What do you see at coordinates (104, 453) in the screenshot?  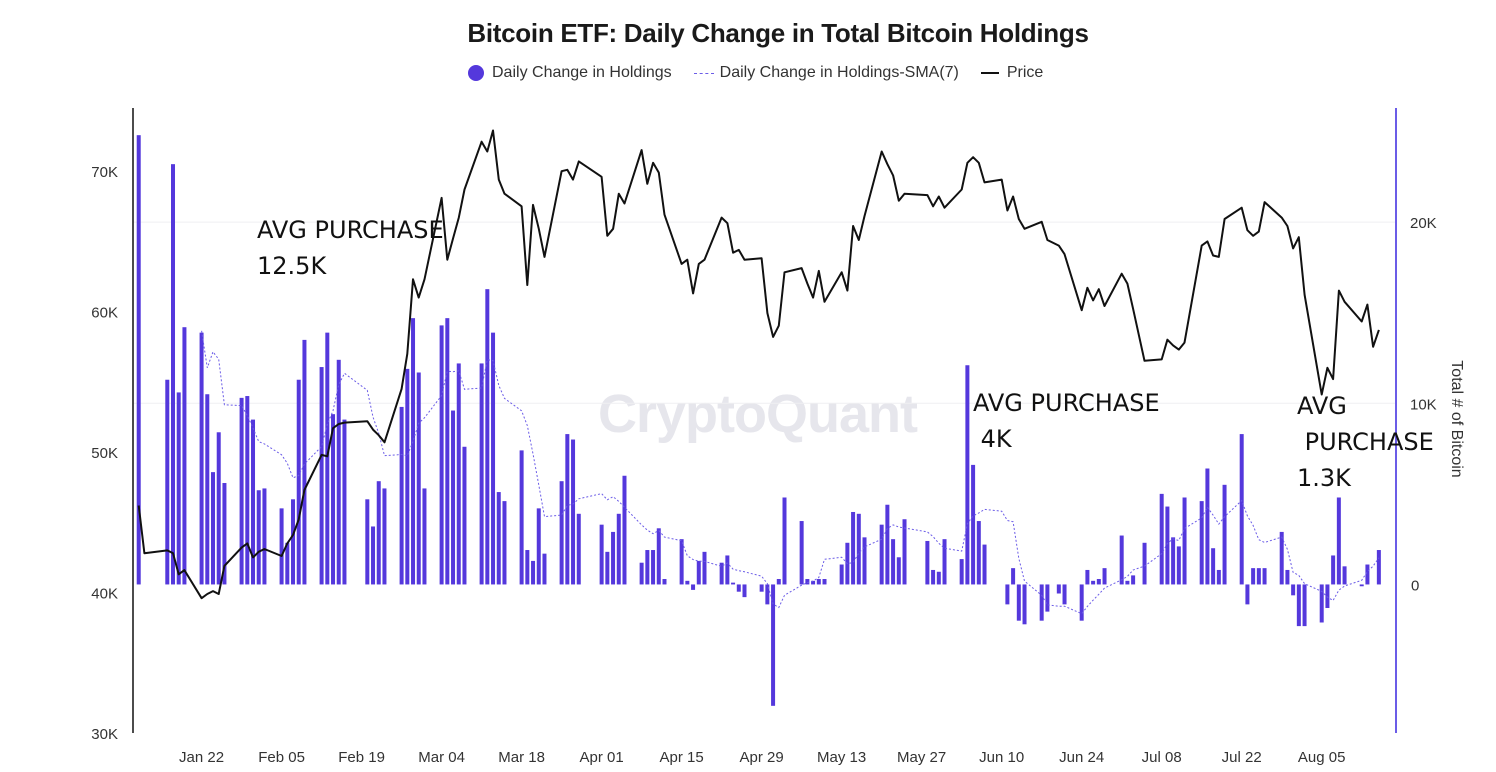 I see `y-tick-left: 50K` at bounding box center [104, 453].